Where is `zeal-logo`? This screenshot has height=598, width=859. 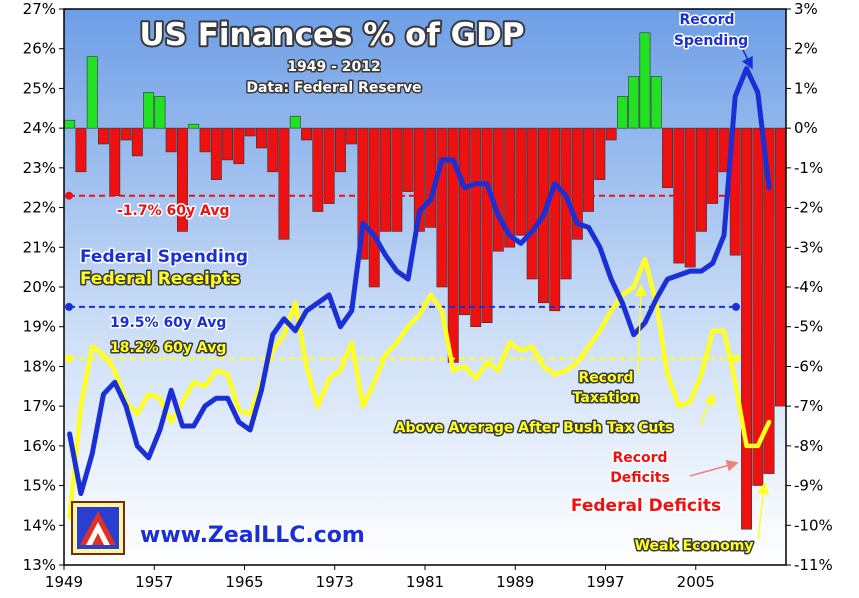 zeal-logo is located at coordinates (98, 528).